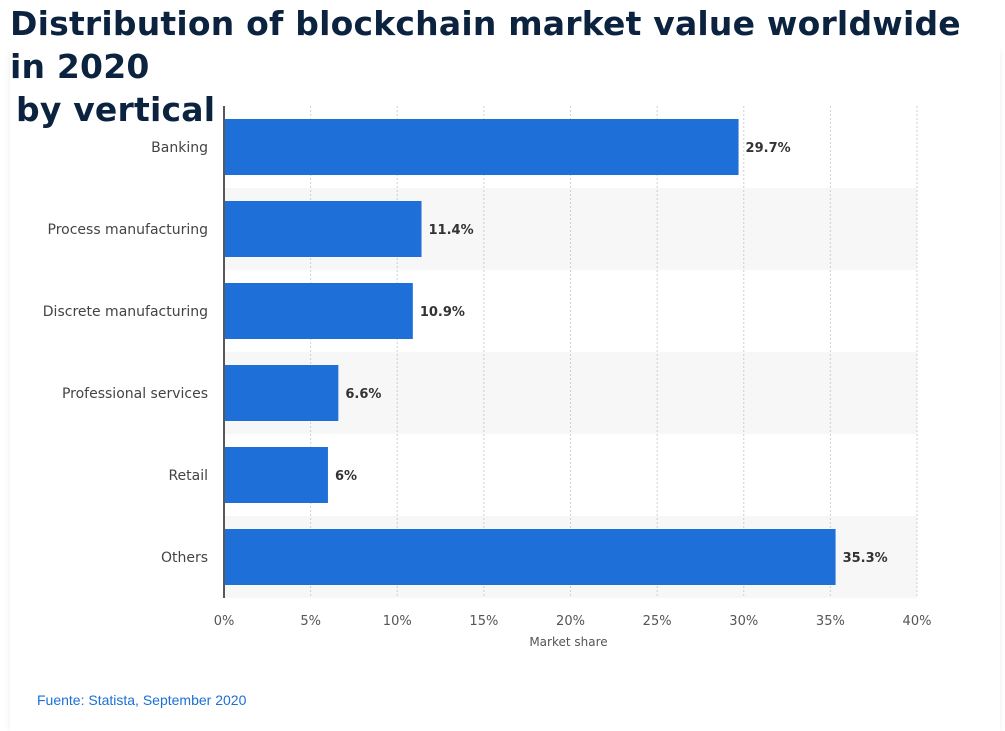 Image resolution: width=1005 pixels, height=731 pixels. Describe the element at coordinates (570, 393) in the screenshot. I see `row-band` at that location.